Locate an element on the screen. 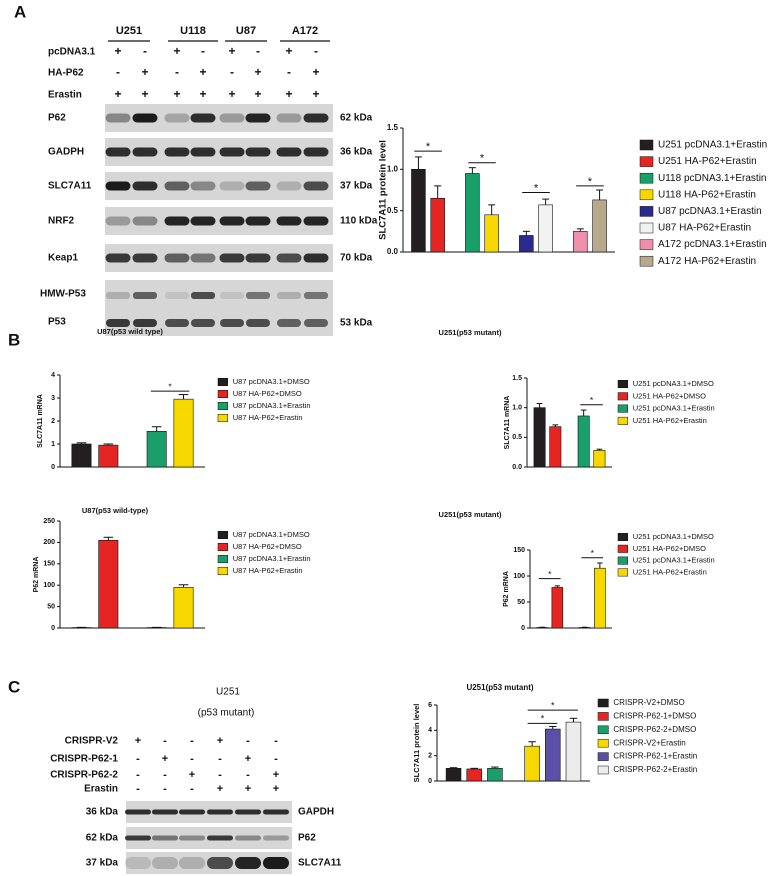 The width and height of the screenshot is (774, 876). legend-label: CRISPR-V2+Erastin is located at coordinates (649, 742).